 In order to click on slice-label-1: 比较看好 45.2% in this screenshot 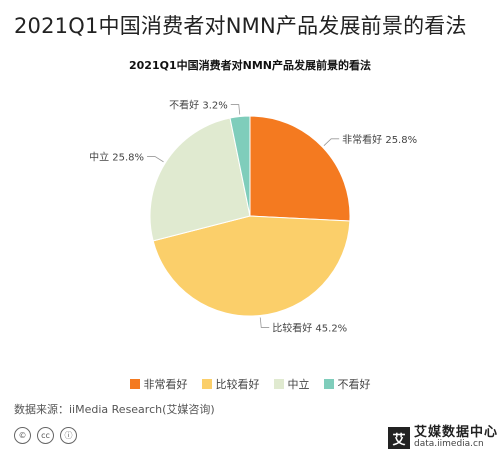, I will do `click(309, 327)`.